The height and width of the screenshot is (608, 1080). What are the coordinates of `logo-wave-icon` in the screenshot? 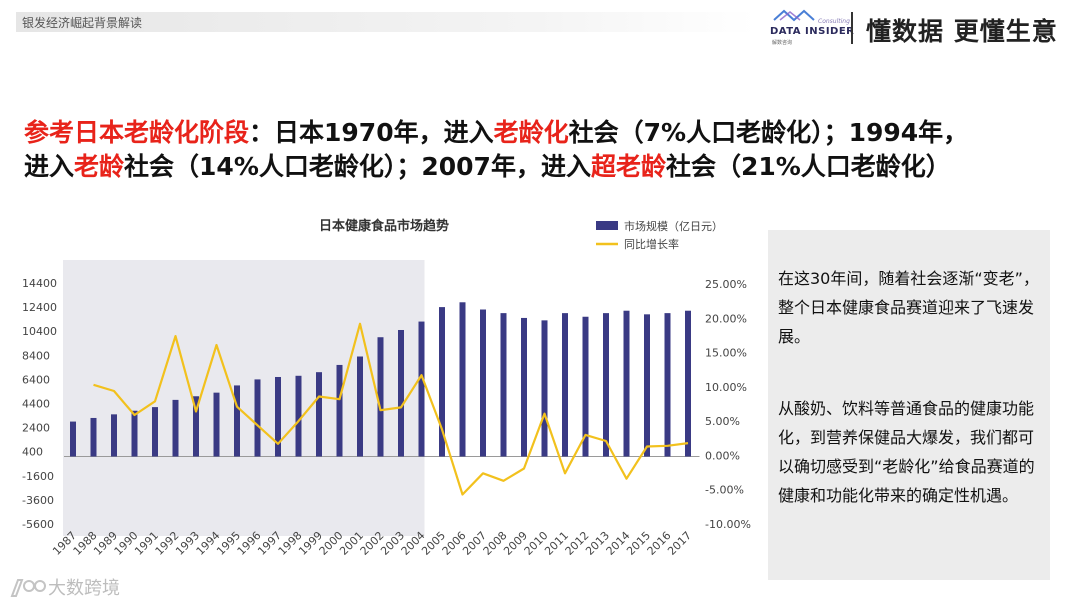 It's located at (794, 15).